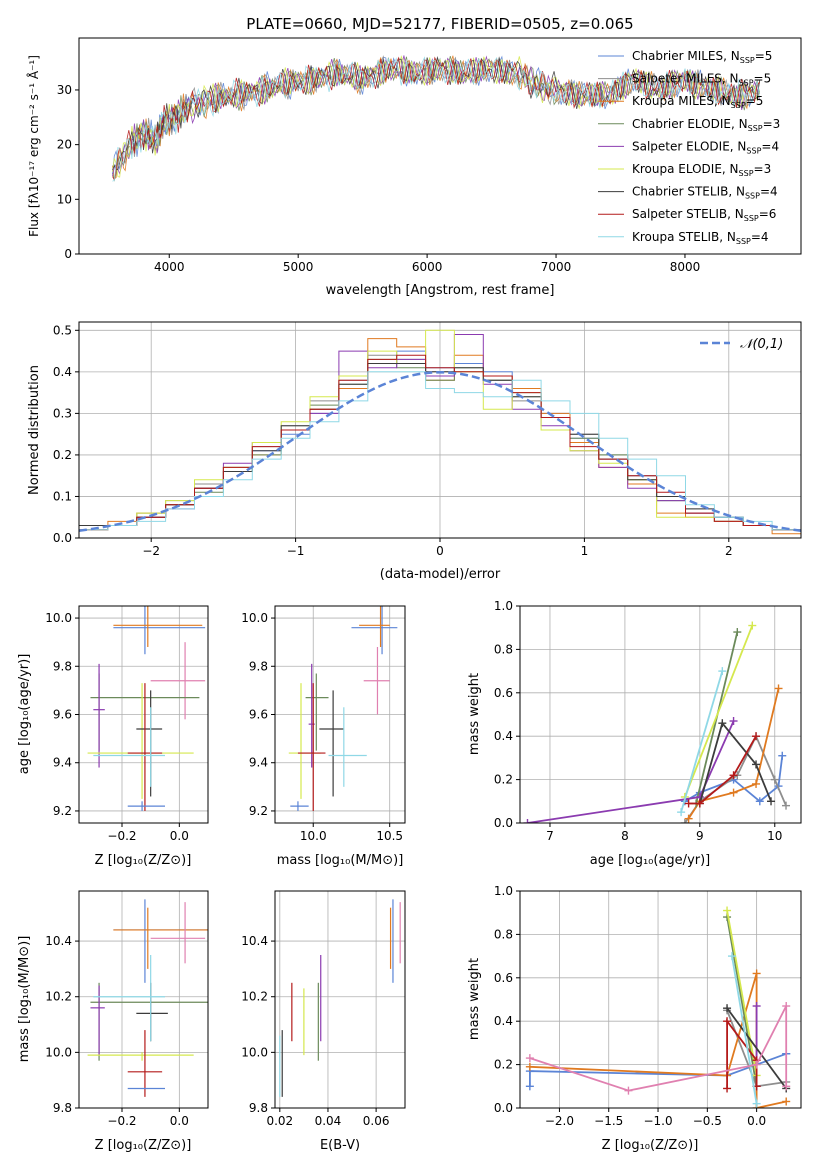 The width and height of the screenshot is (819, 1174). What do you see at coordinates (340, 1145) in the screenshot?
I see `ebv-mass-xlabel: E(B-V)` at bounding box center [340, 1145].